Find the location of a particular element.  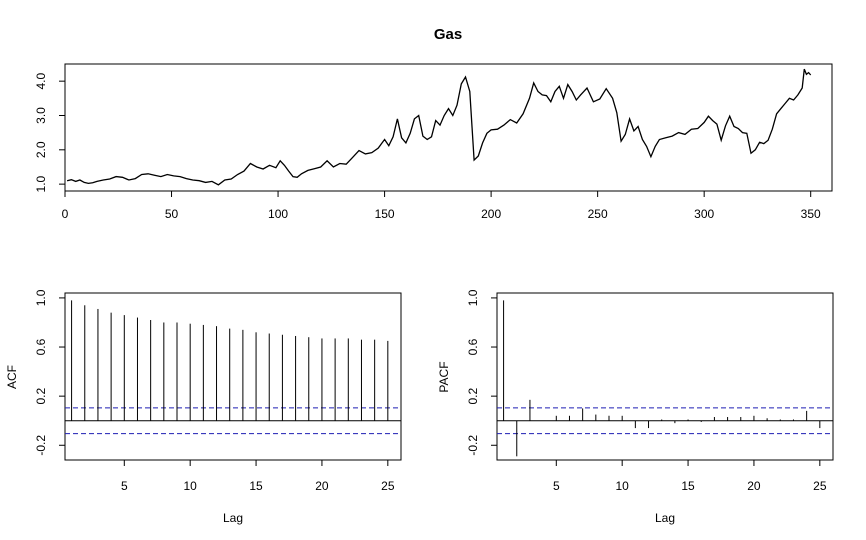

x-tick-label: 100 is located at coordinates (278, 214).